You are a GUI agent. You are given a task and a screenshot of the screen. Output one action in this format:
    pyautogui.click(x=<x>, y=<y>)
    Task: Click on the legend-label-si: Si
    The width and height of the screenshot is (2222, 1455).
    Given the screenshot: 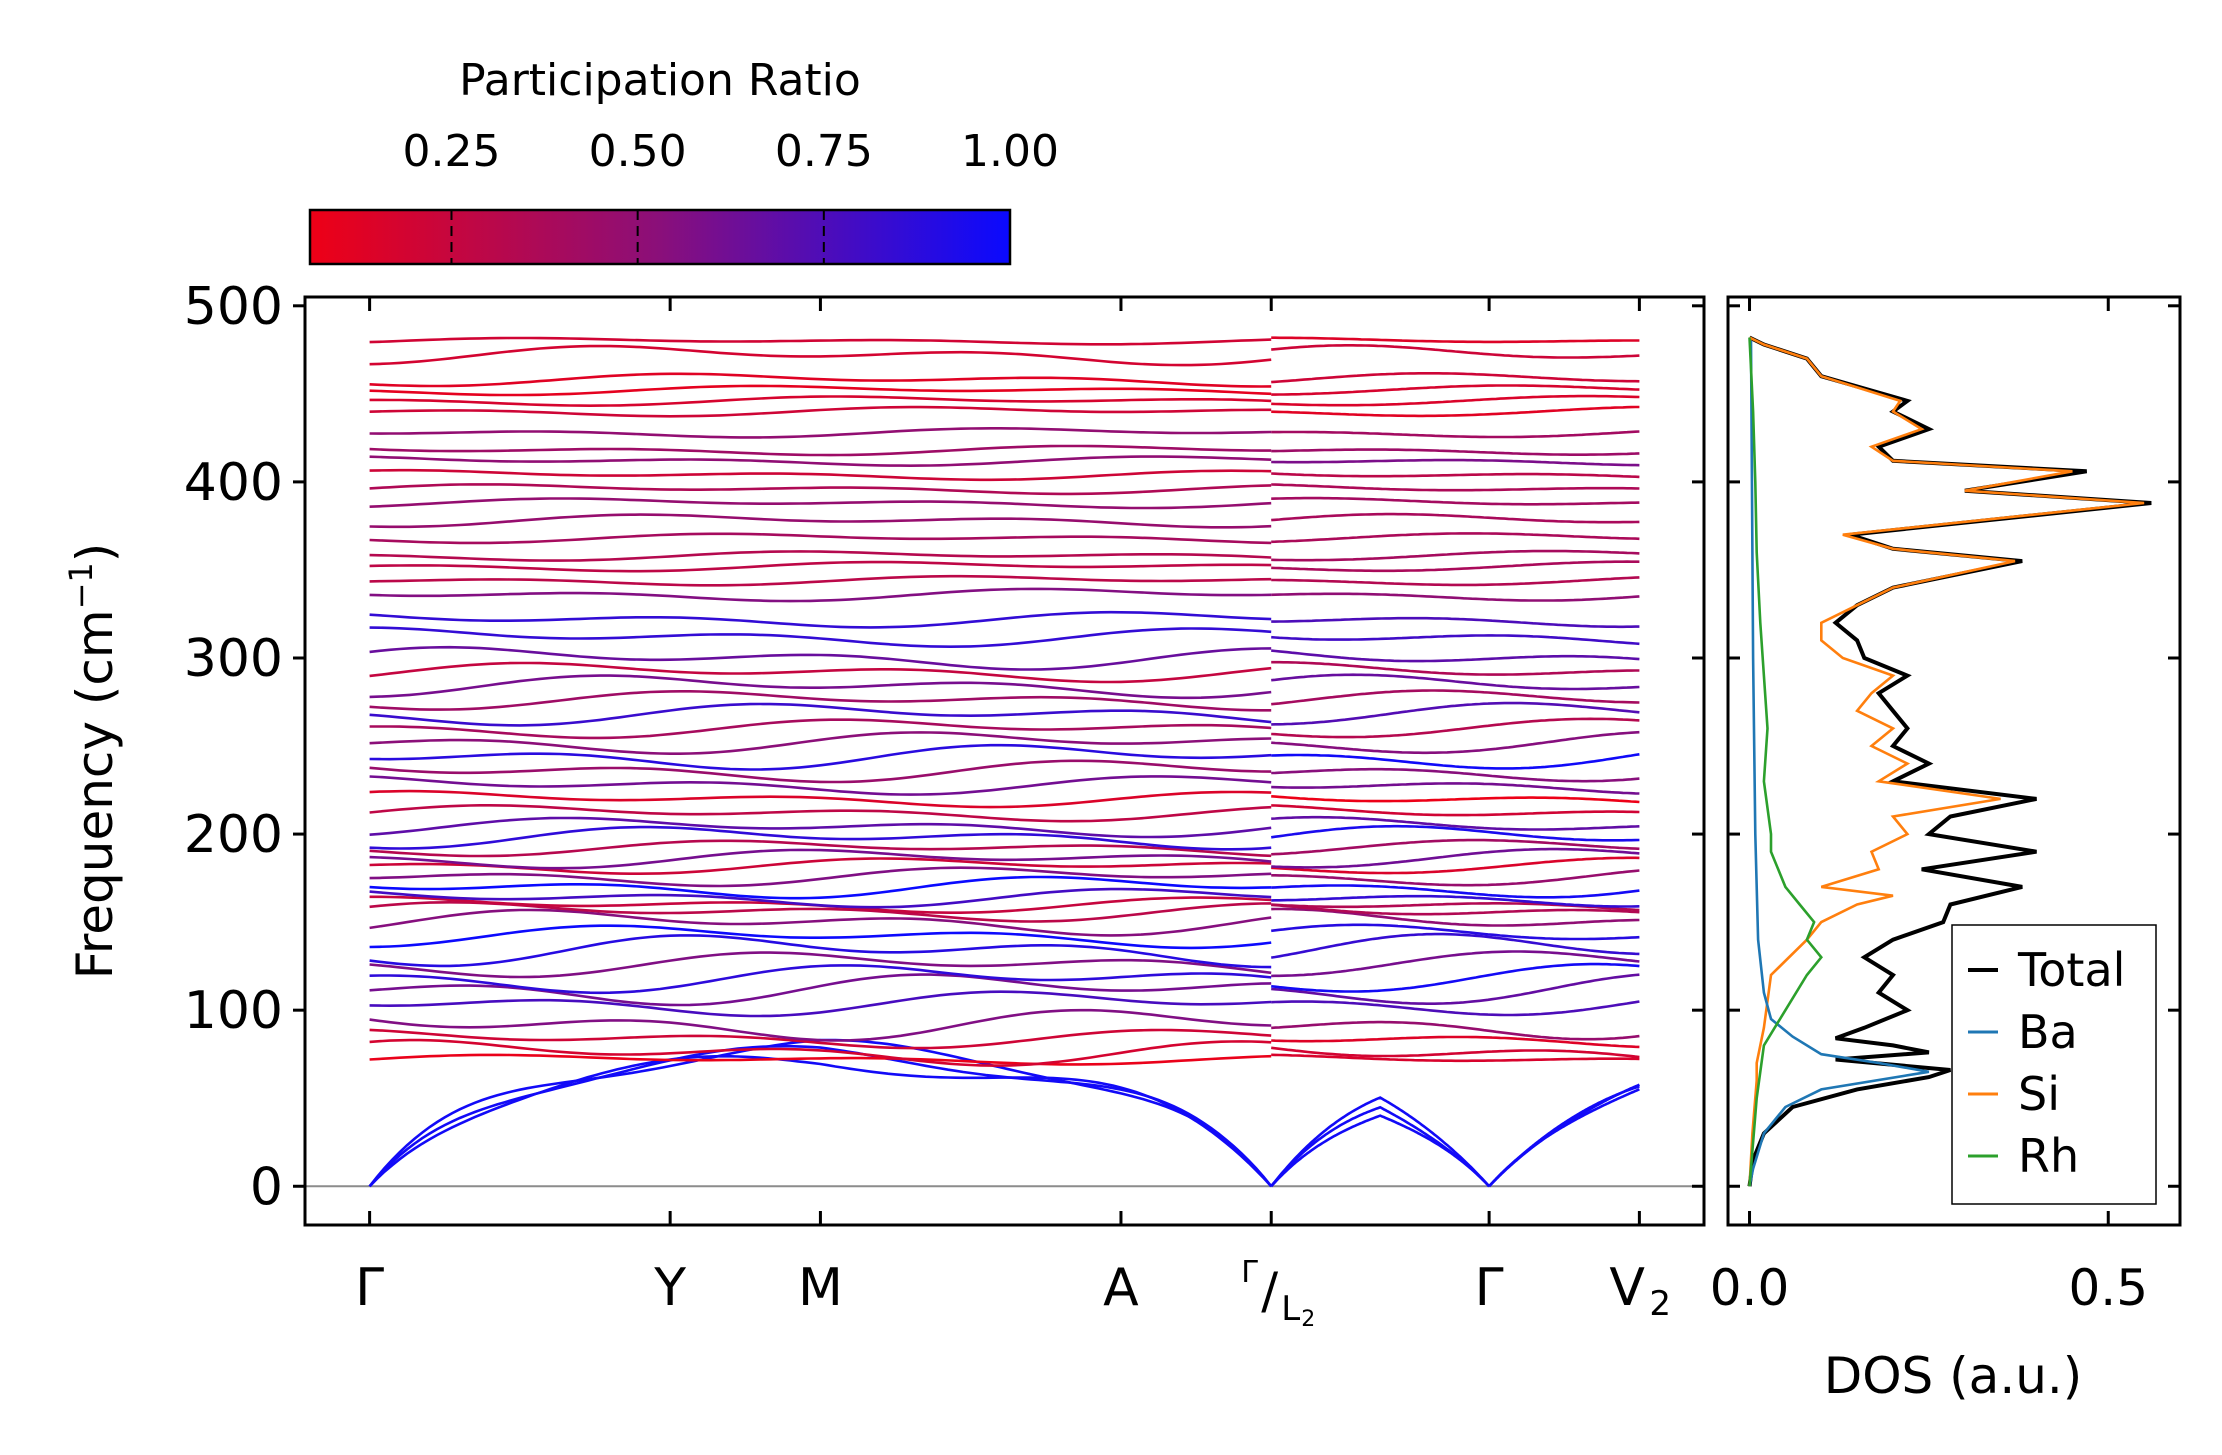 What is the action you would take?
    pyautogui.click(x=2039, y=1094)
    